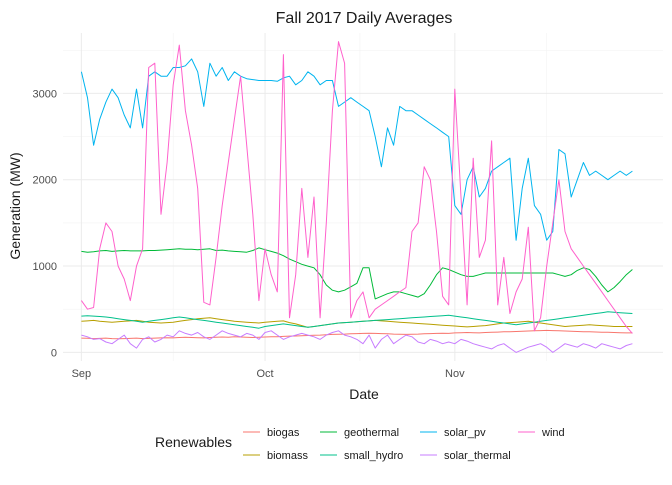 This screenshot has width=672, height=485. I want to click on series-line-solar-thermal, so click(357, 341).